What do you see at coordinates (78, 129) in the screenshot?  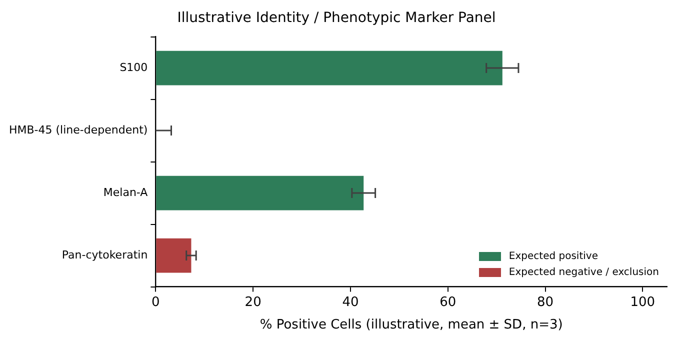 I see `y-tick-label: HMB-45 (line-dependent)` at bounding box center [78, 129].